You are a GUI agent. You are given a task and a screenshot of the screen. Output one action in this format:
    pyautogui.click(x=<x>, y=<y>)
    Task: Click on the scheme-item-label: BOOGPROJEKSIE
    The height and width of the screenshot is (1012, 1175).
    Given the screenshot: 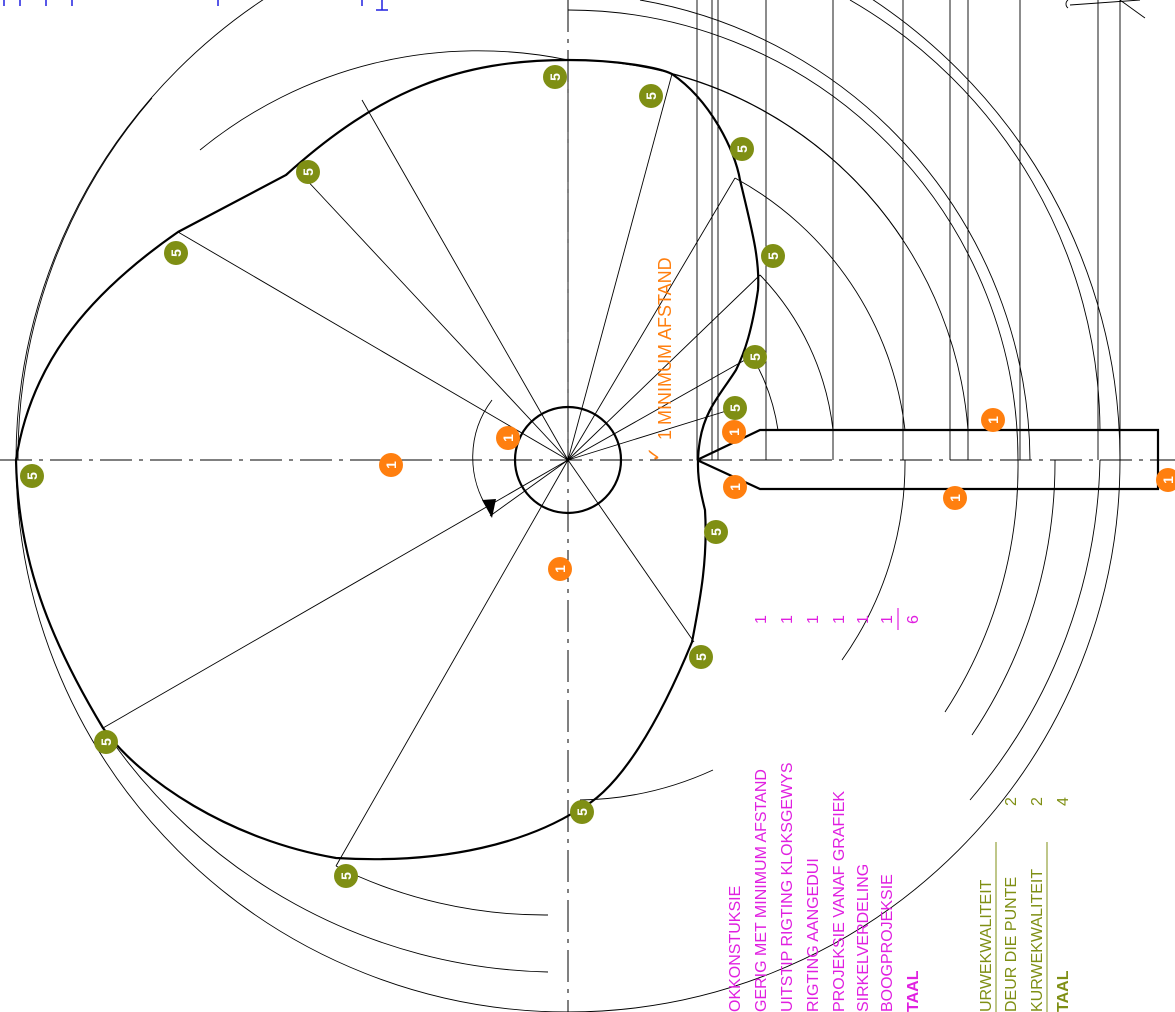 What is the action you would take?
    pyautogui.click(x=887, y=943)
    